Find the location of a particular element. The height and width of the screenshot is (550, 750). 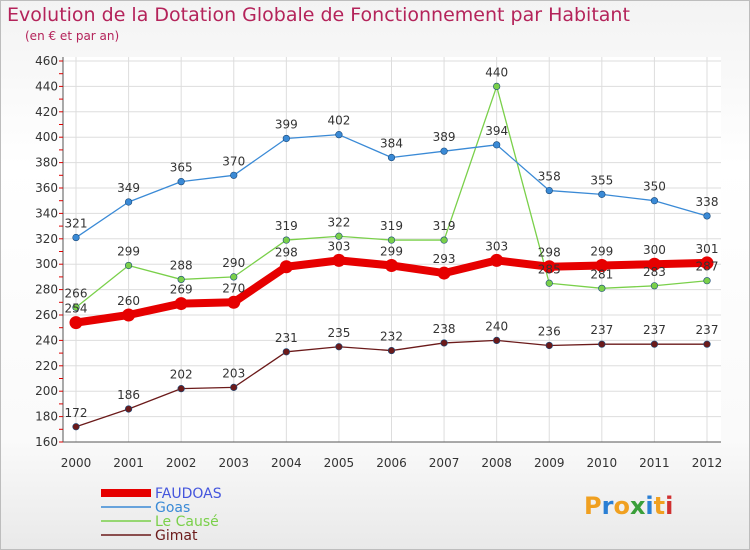

data-label: 266 is located at coordinates (76, 293).